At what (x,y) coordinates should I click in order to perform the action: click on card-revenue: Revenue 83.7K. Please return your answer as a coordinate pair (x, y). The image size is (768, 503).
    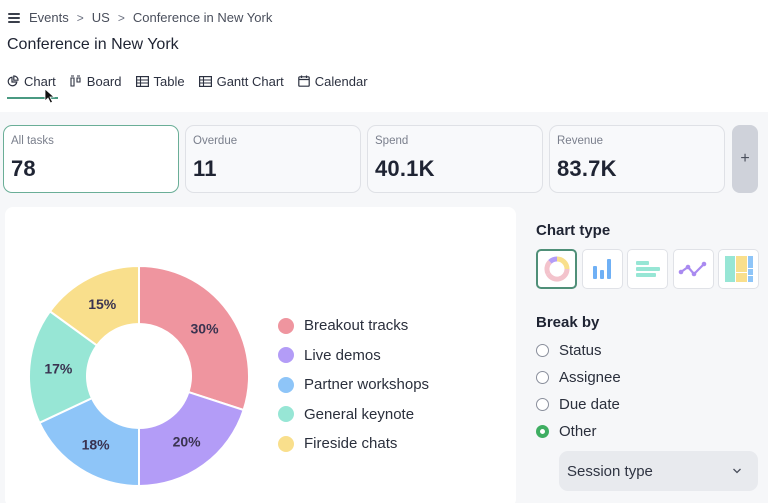
    Looking at the image, I should click on (637, 159).